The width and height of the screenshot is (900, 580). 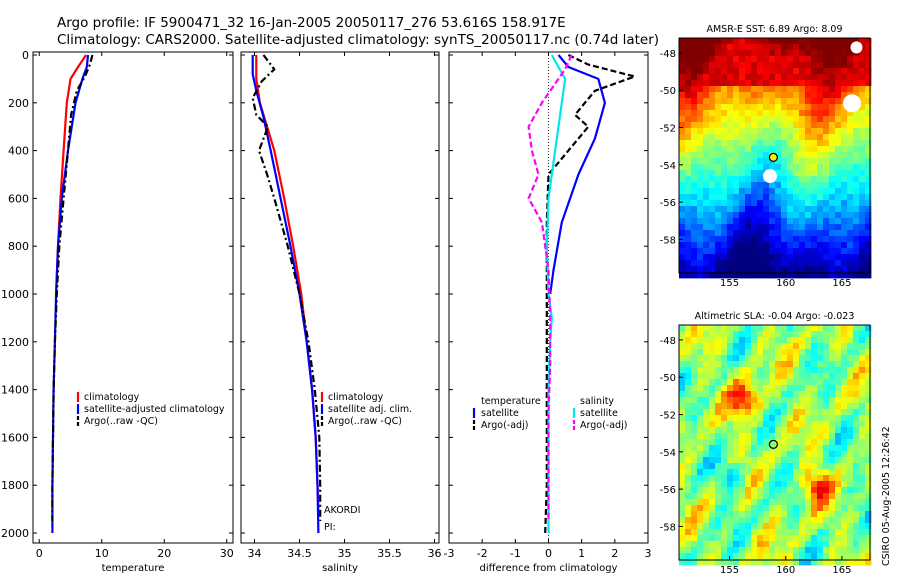 I want to click on x-tick-label: 35.5, so click(x=389, y=553).